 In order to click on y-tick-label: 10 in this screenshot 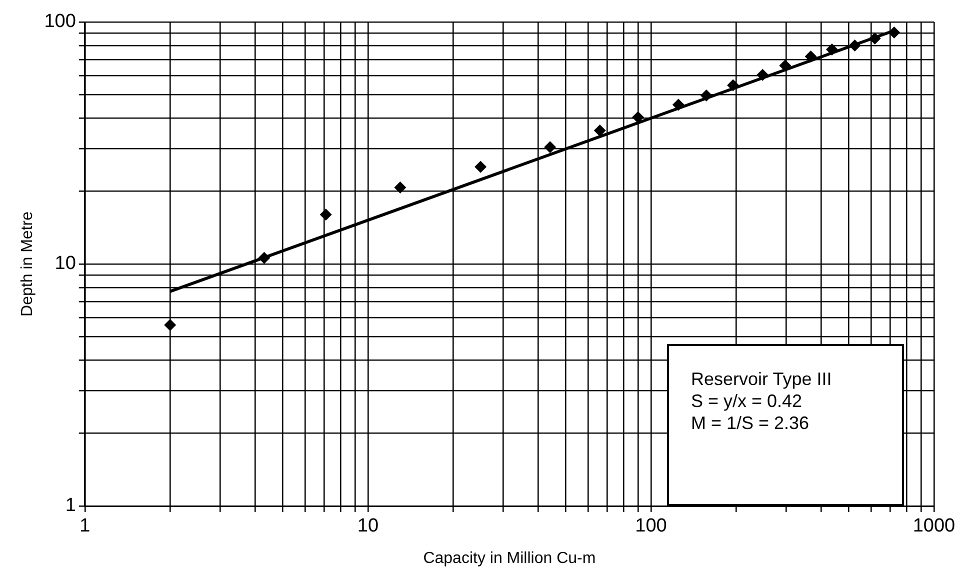, I will do `click(65, 263)`.